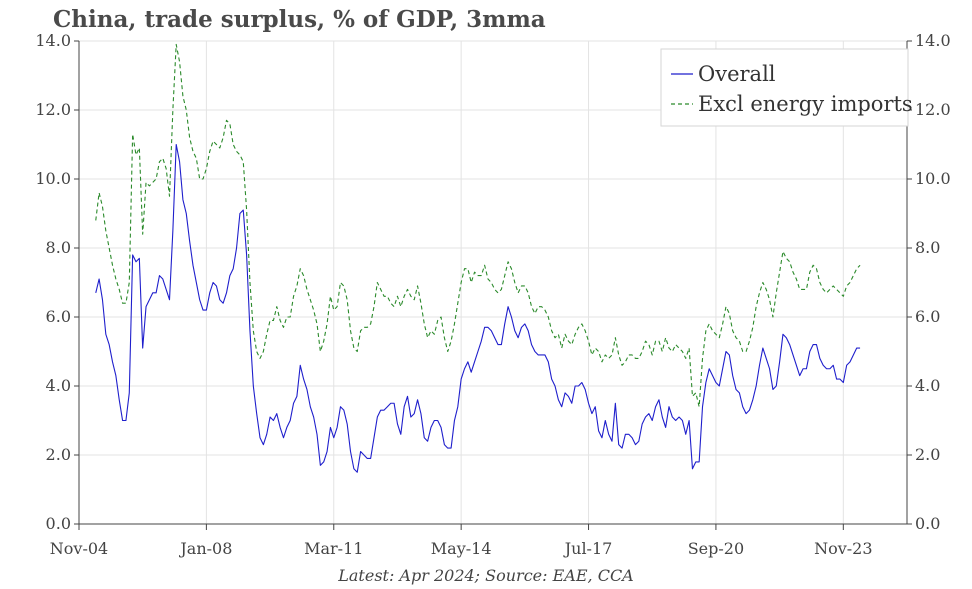  I want to click on legend-box, so click(784, 87).